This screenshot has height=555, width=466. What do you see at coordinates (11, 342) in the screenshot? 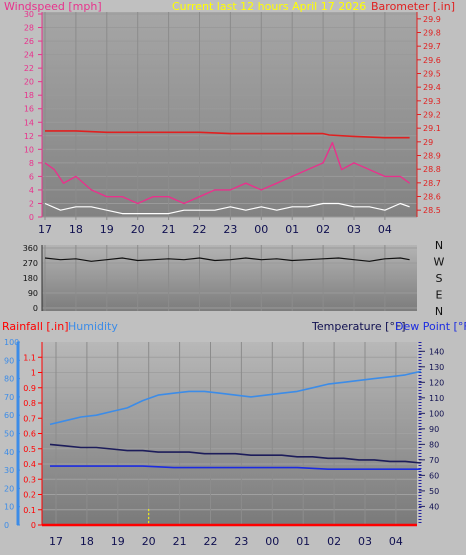
I see `humidity-tick-label: 100` at bounding box center [11, 342].